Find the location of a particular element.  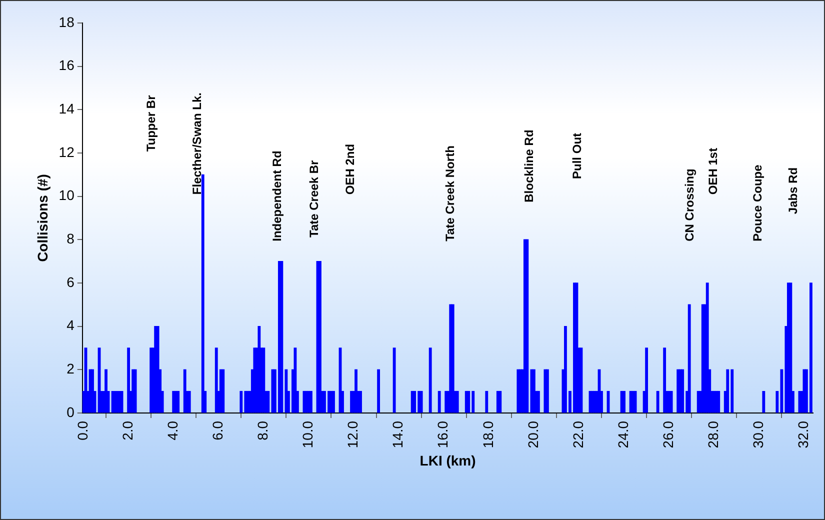

y-tick-label: 10 is located at coordinates (66, 195).